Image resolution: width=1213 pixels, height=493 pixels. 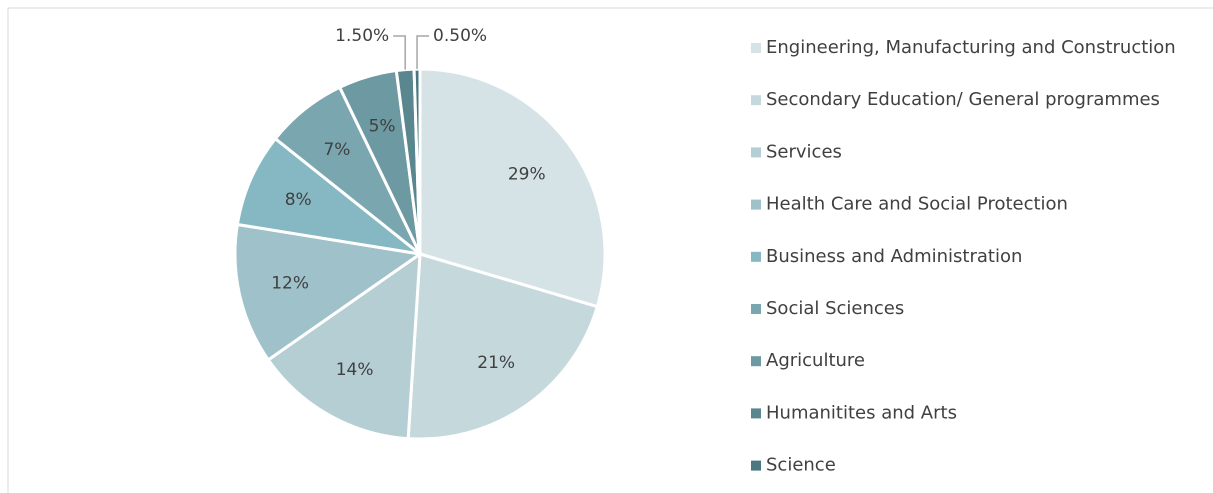 What do you see at coordinates (355, 370) in the screenshot?
I see `data-label: 14%` at bounding box center [355, 370].